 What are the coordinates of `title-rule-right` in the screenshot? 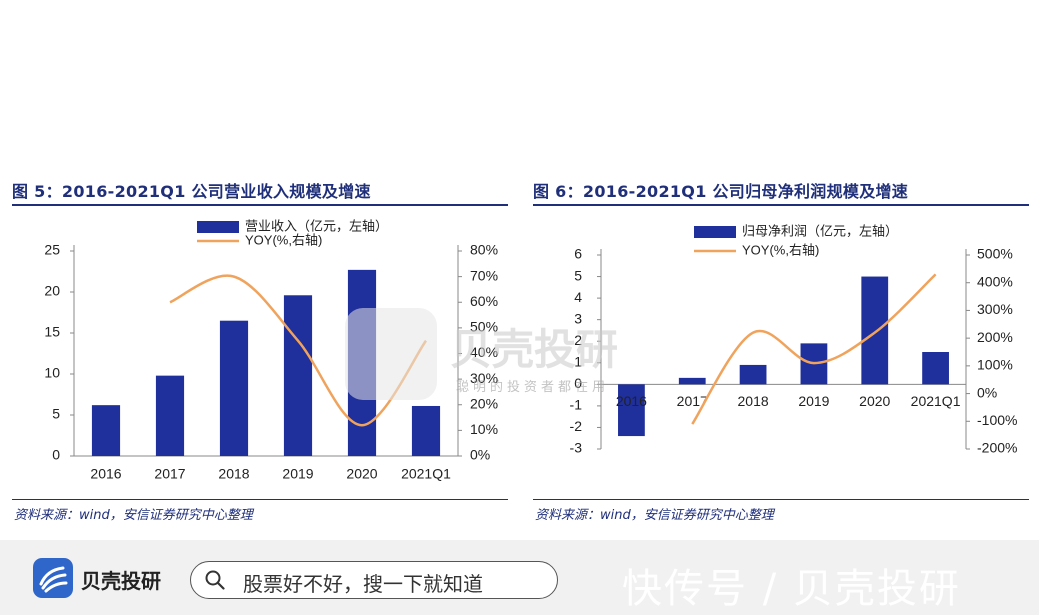 It's located at (781, 205).